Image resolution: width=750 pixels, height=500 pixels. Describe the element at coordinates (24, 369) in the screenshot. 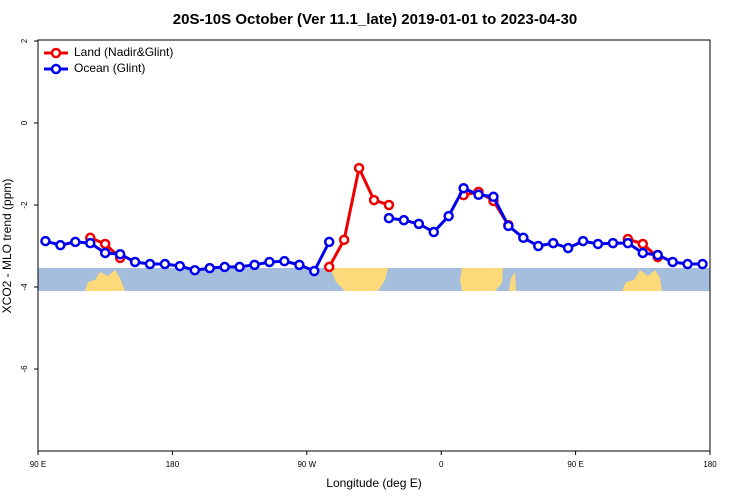

I see `y-tick-label: -6` at that location.